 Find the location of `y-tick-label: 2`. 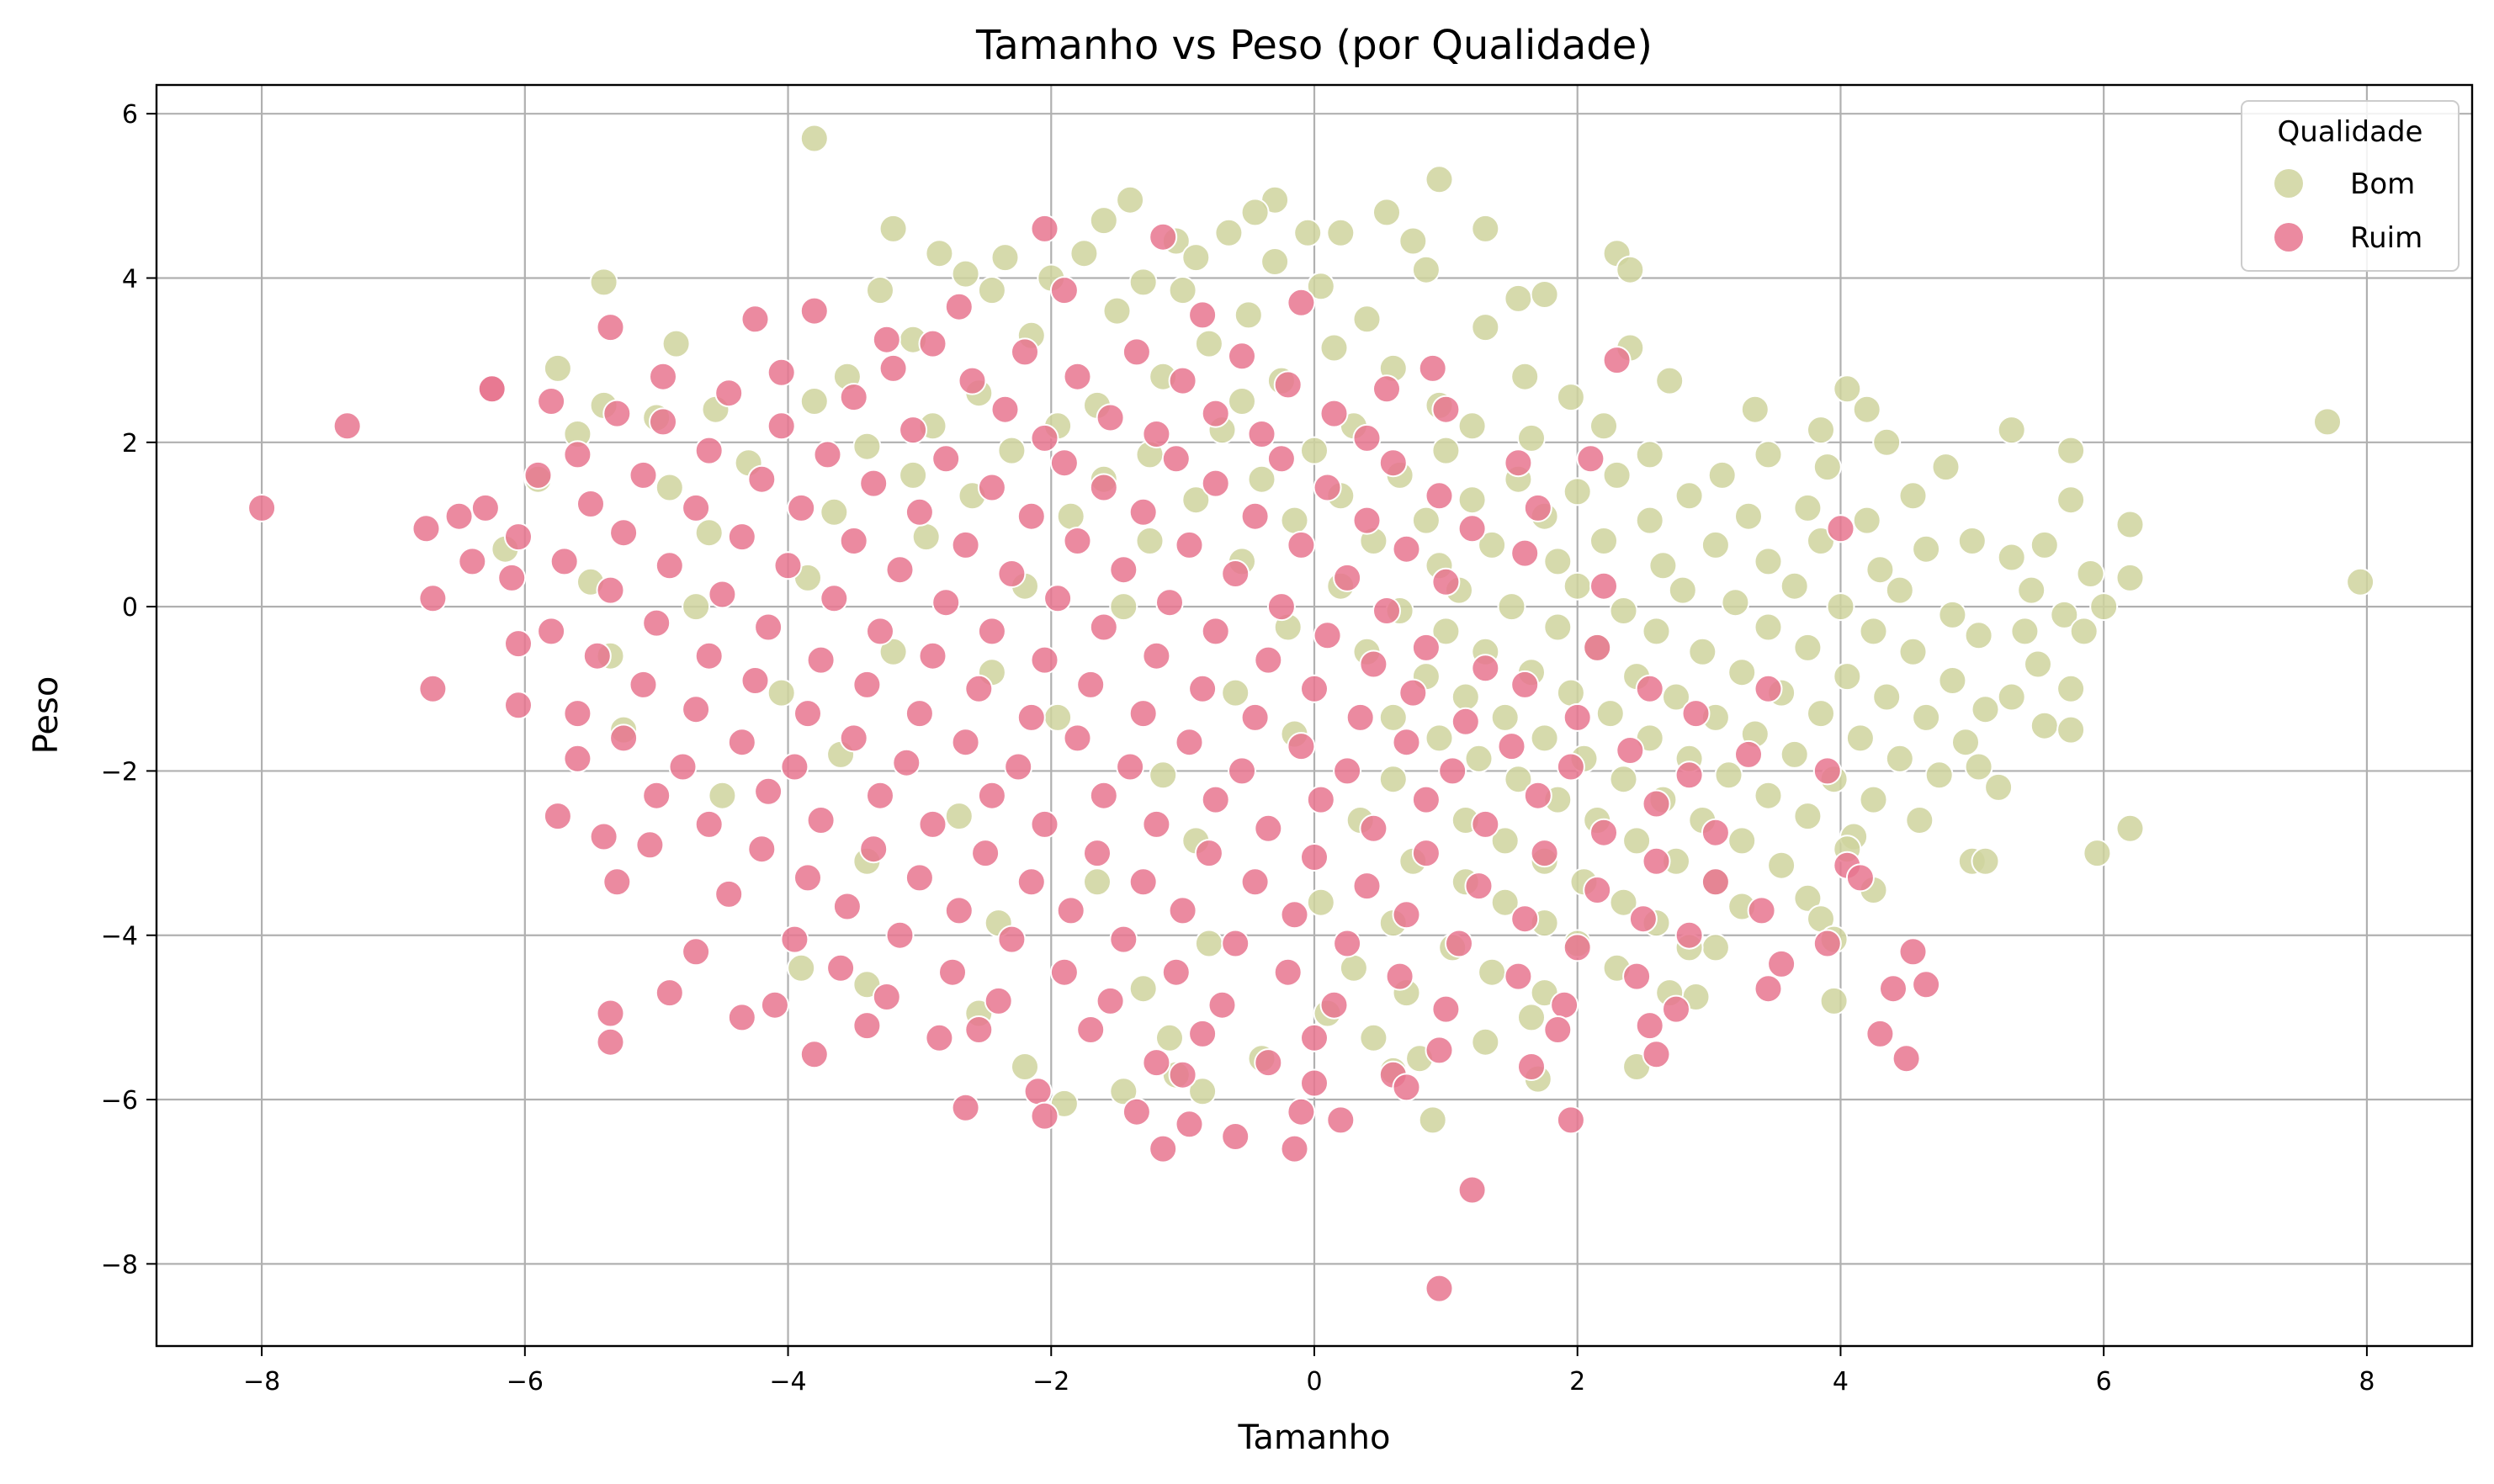

y-tick-label: 2 is located at coordinates (130, 443).